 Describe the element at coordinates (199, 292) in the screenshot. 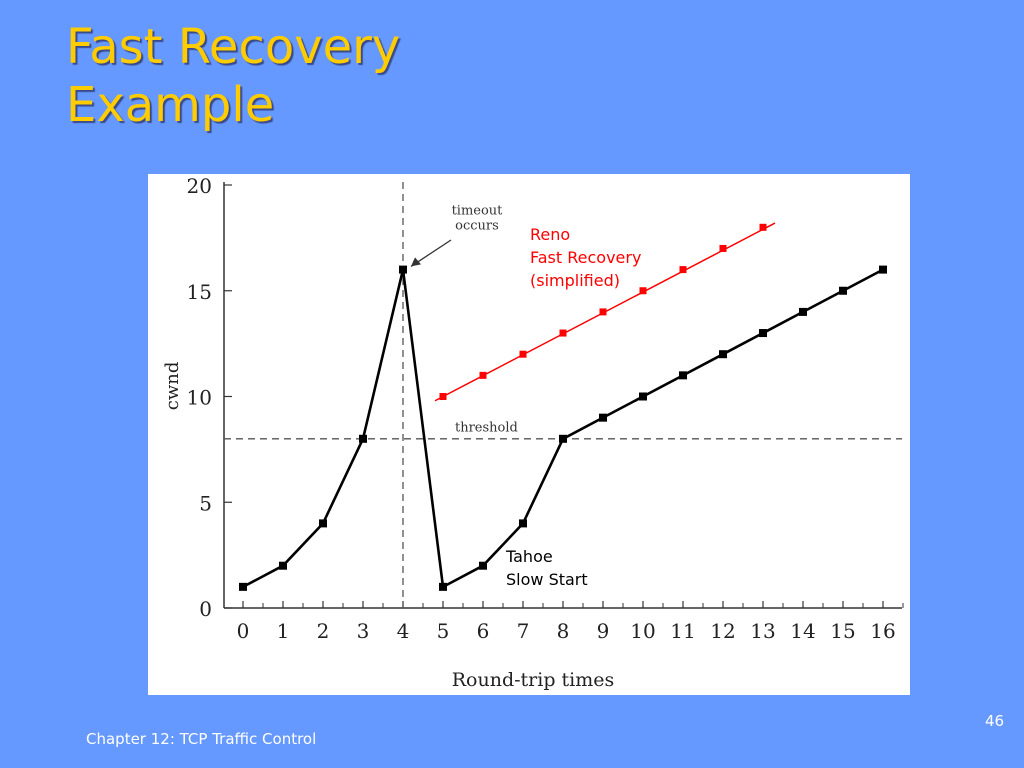

I see `y-tick-label: 15` at that location.